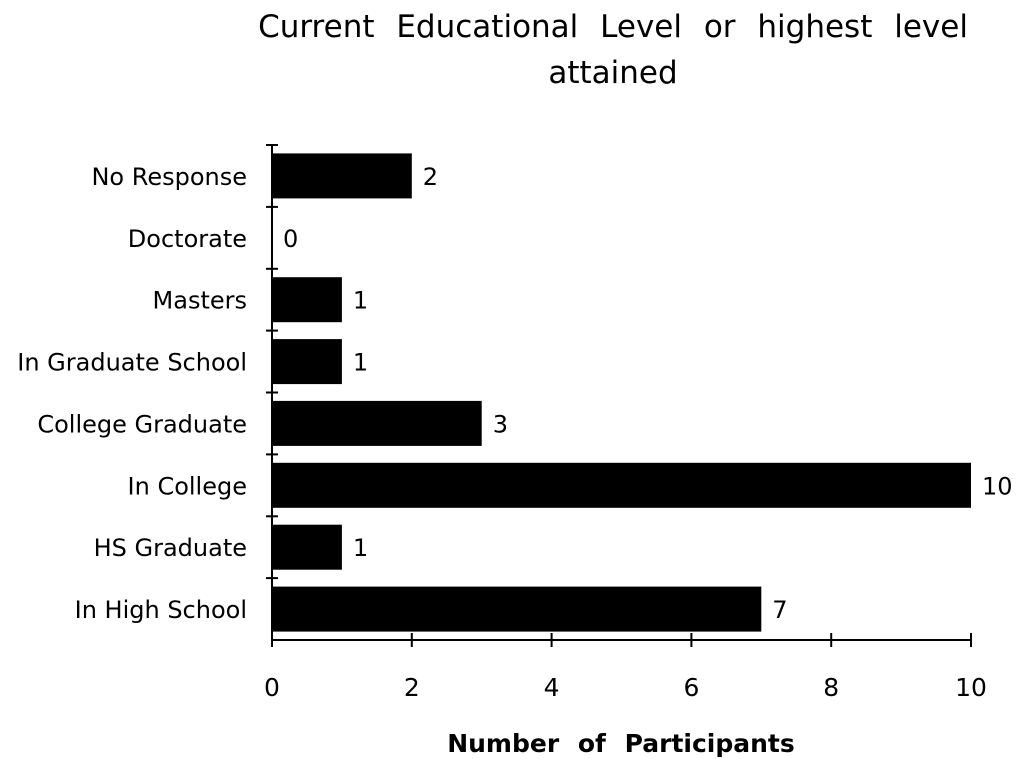 The image size is (1023, 759). What do you see at coordinates (691, 687) in the screenshot?
I see `x-tick-label: 6` at bounding box center [691, 687].